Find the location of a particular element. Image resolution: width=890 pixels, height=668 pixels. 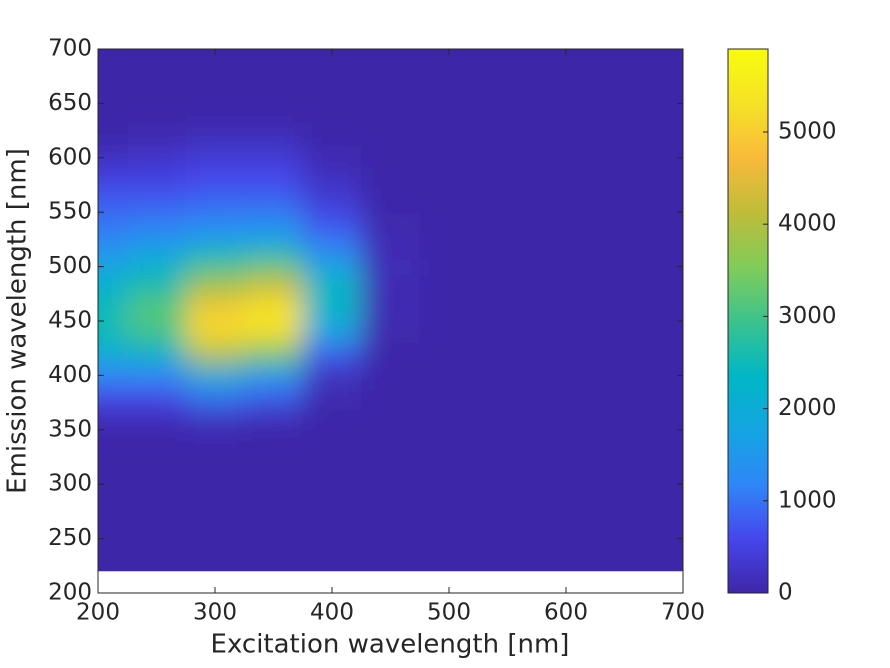

colorbar-tick-label: 2000 is located at coordinates (807, 408).